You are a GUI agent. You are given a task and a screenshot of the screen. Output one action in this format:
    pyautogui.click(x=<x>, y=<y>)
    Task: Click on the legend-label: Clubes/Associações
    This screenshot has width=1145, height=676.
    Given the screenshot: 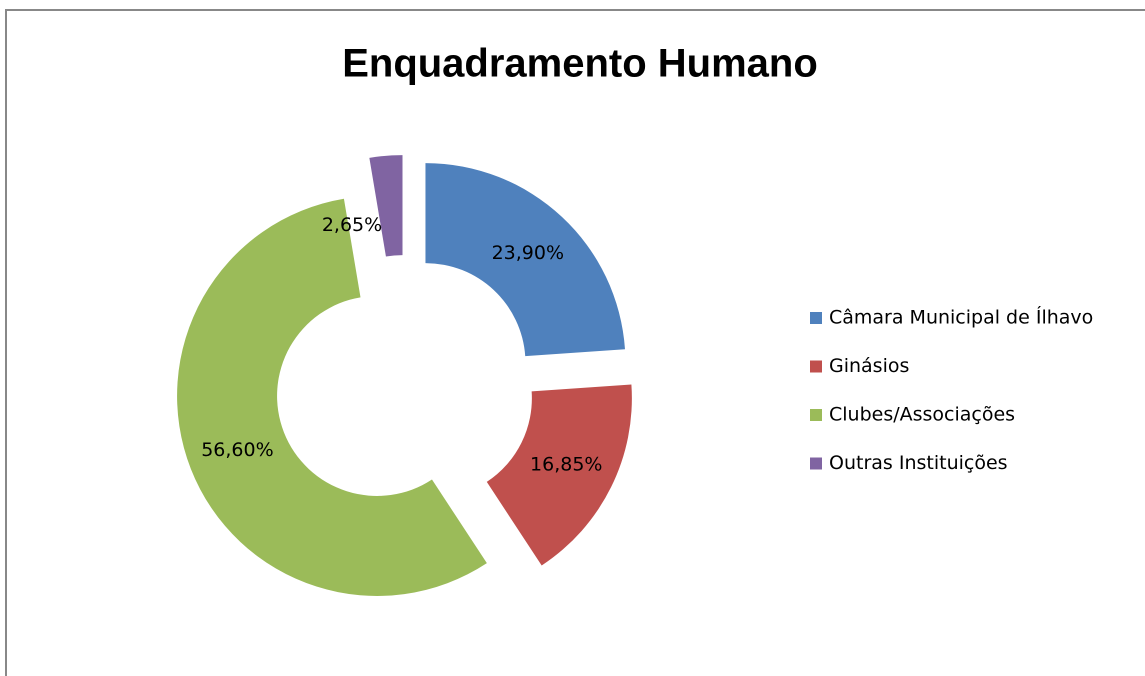 What is the action you would take?
    pyautogui.click(x=922, y=415)
    